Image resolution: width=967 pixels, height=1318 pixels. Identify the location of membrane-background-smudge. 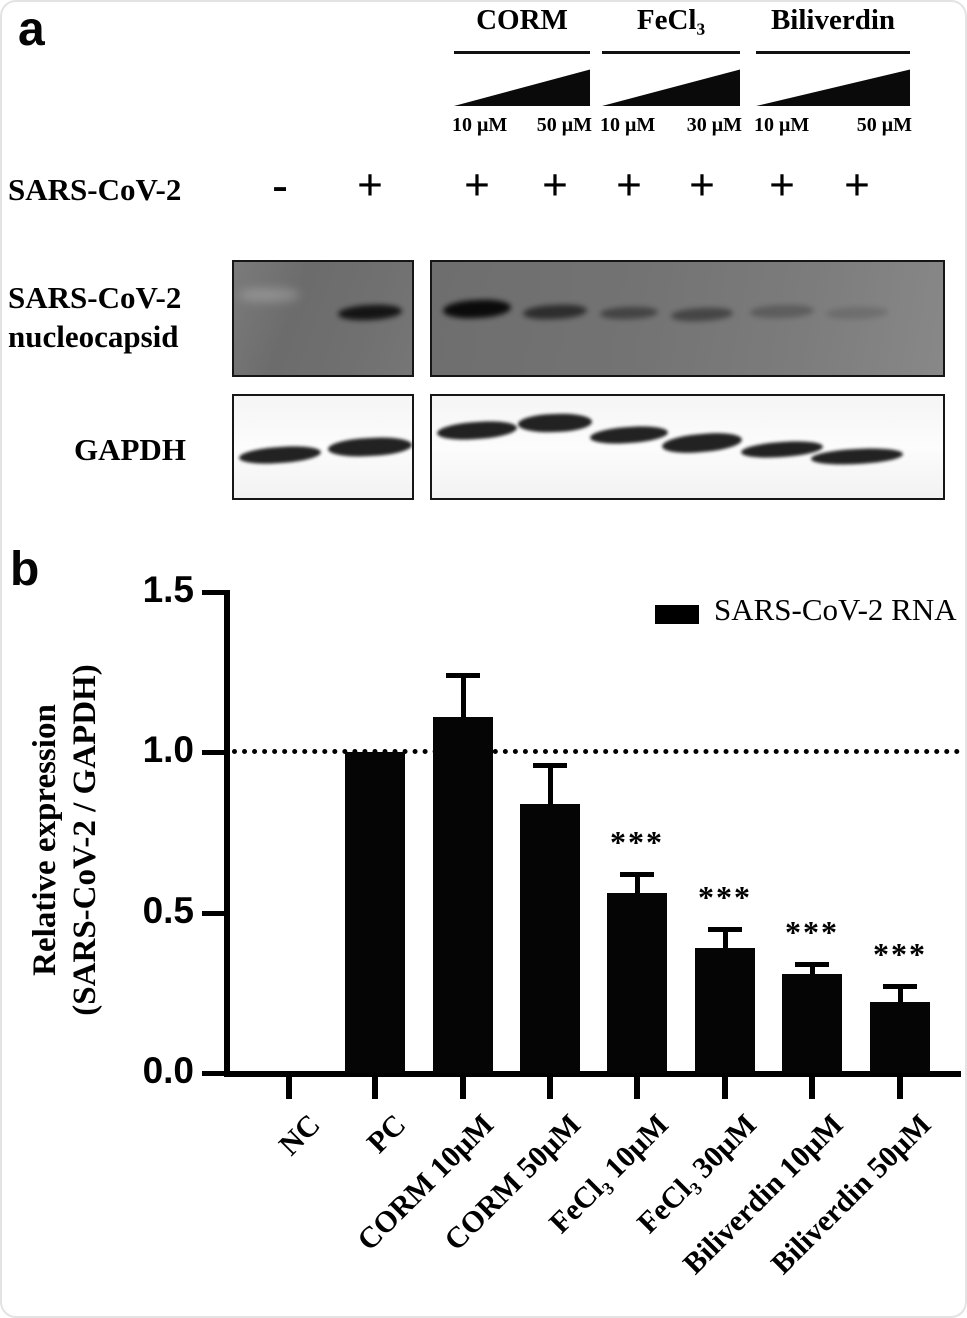
(269, 295).